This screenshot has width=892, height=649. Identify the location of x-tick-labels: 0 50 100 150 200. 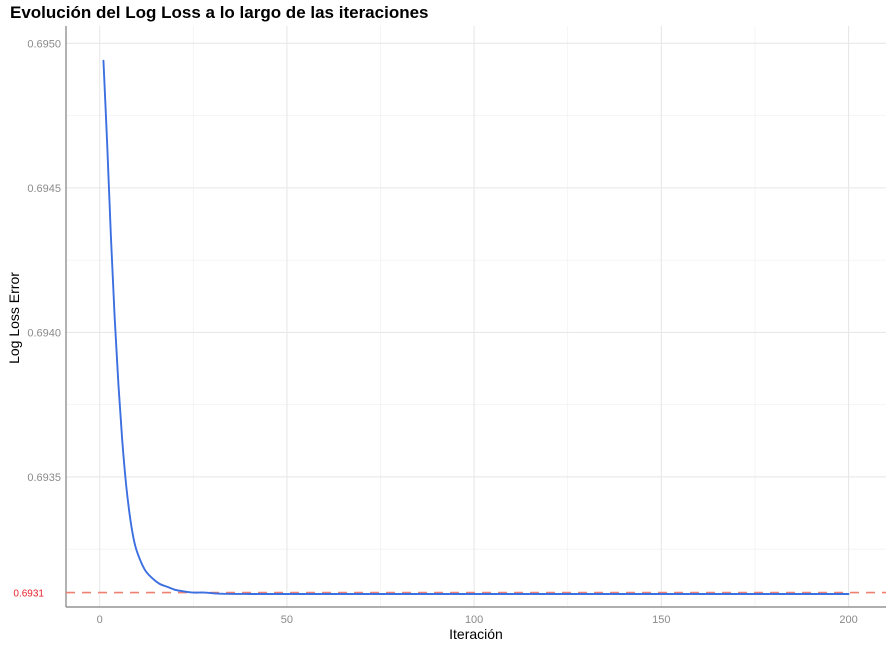
(477, 620).